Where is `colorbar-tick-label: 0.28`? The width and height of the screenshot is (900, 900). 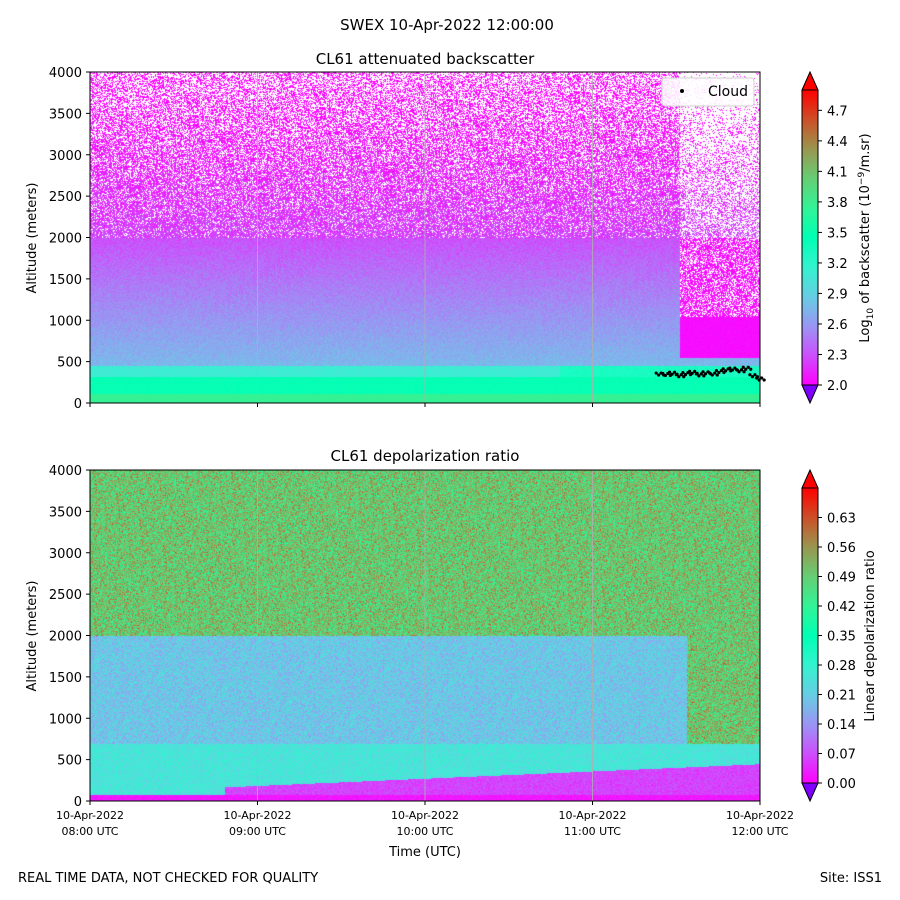
colorbar-tick-label: 0.28 is located at coordinates (841, 666).